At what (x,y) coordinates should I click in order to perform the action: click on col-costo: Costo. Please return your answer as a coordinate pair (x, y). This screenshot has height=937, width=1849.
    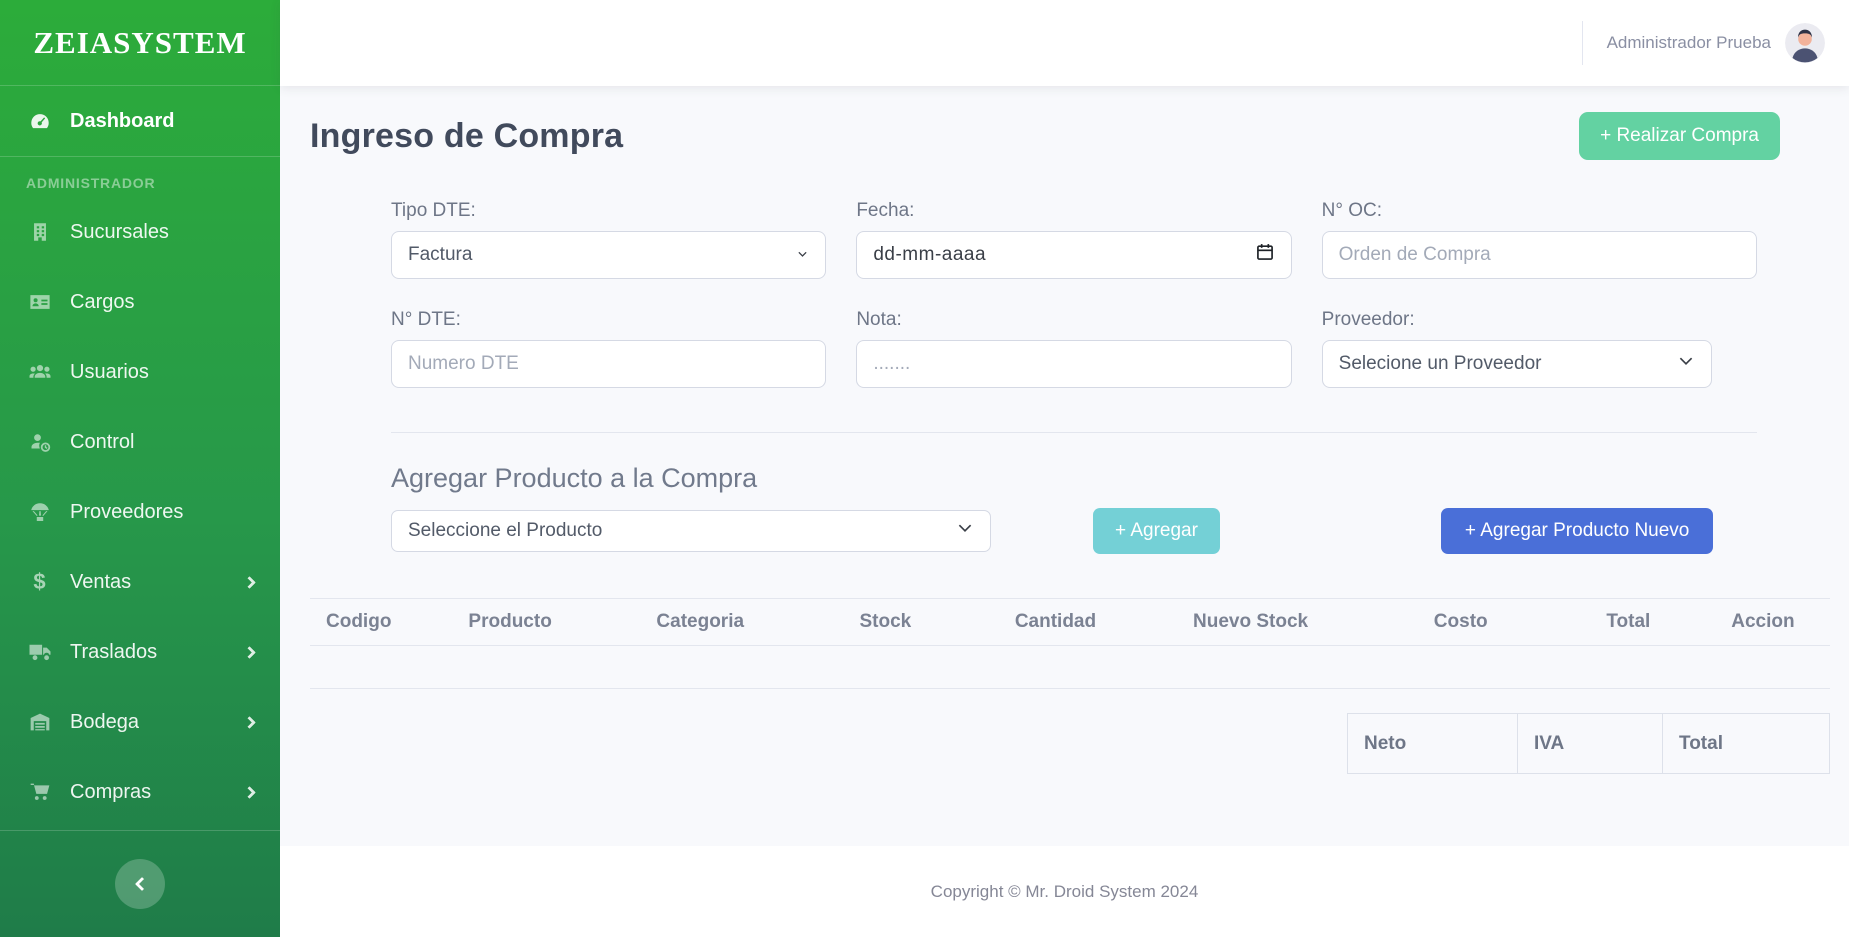
    Looking at the image, I should click on (1460, 622).